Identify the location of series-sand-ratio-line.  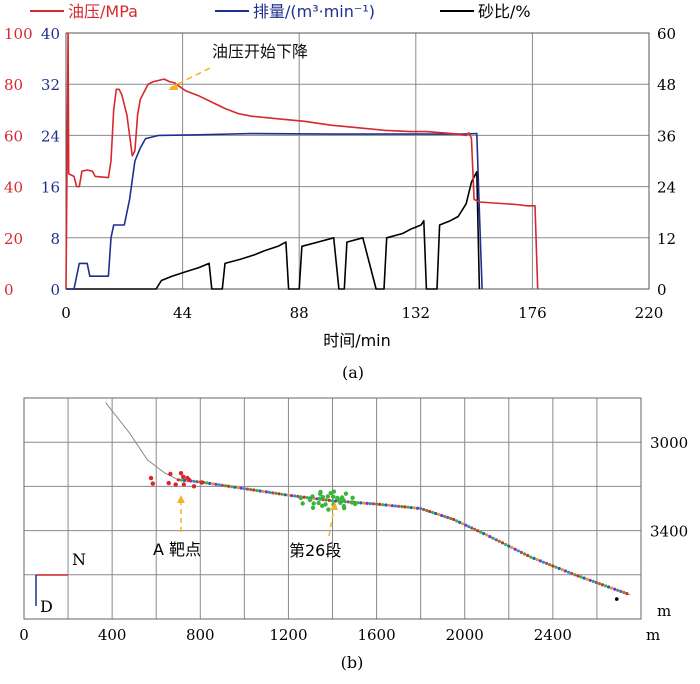
(273, 230).